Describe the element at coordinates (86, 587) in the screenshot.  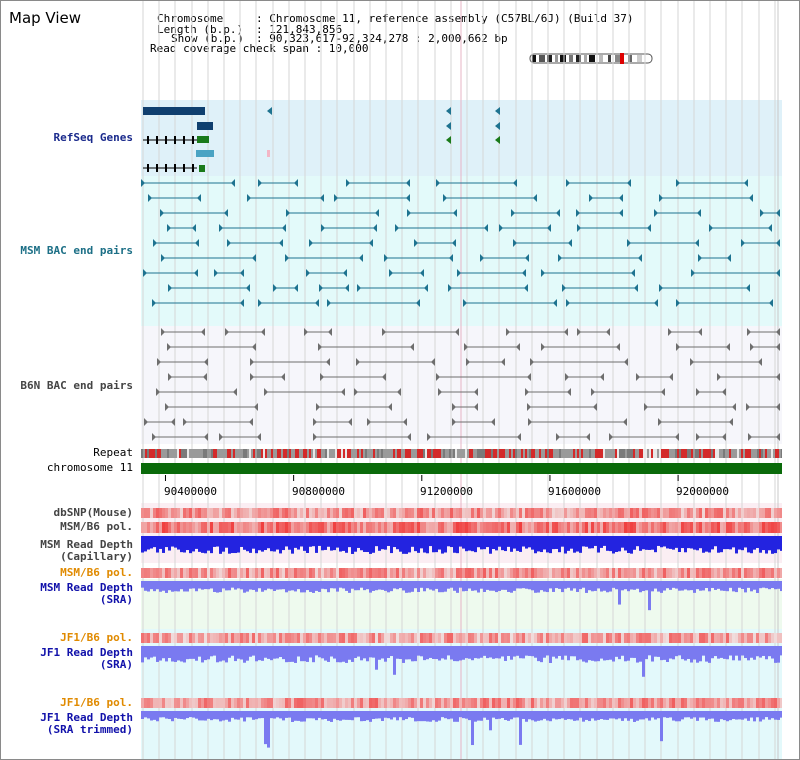
I see `msm-depth-sra-label-1: MSM Read Depth` at that location.